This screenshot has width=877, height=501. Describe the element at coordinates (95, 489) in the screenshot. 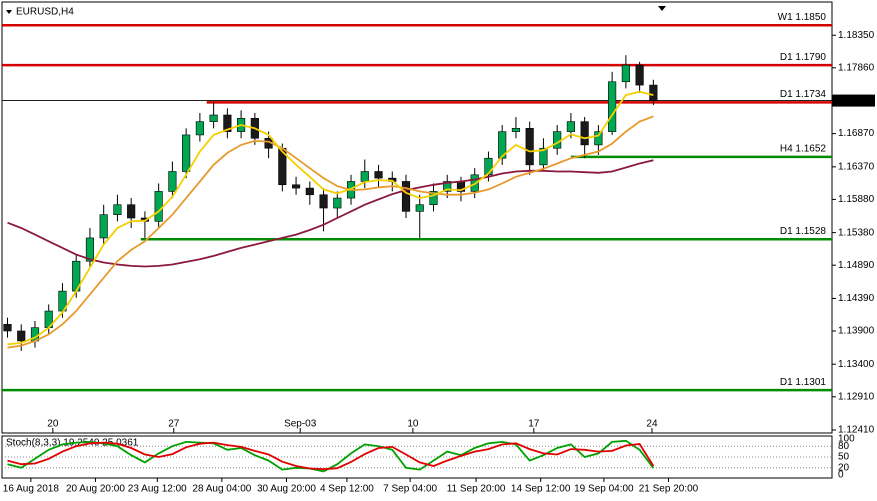

I see `x-tick-label: 20 Aug 20:00` at that location.